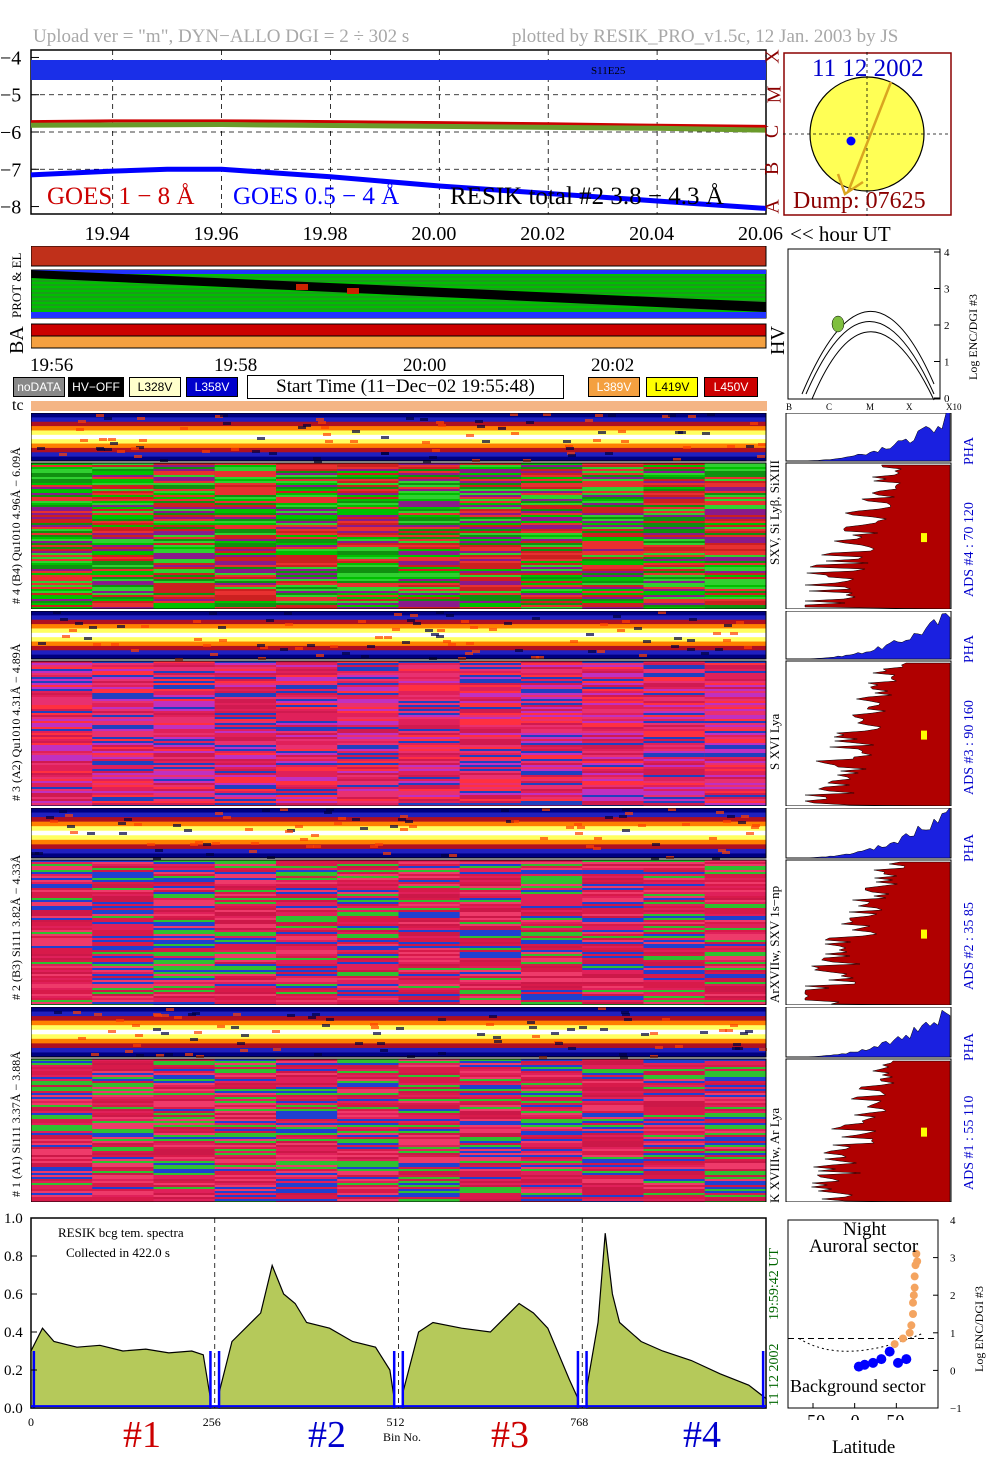 The width and height of the screenshot is (1004, 1476). Describe the element at coordinates (18, 405) in the screenshot. I see `tc-label: tc` at that location.